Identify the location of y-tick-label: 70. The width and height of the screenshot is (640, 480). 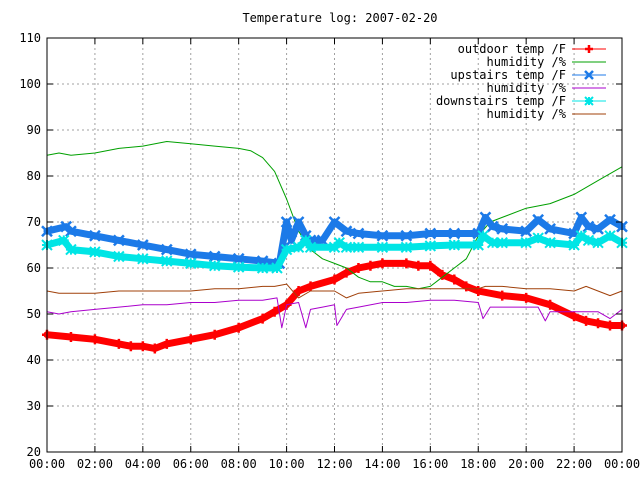
(34, 222).